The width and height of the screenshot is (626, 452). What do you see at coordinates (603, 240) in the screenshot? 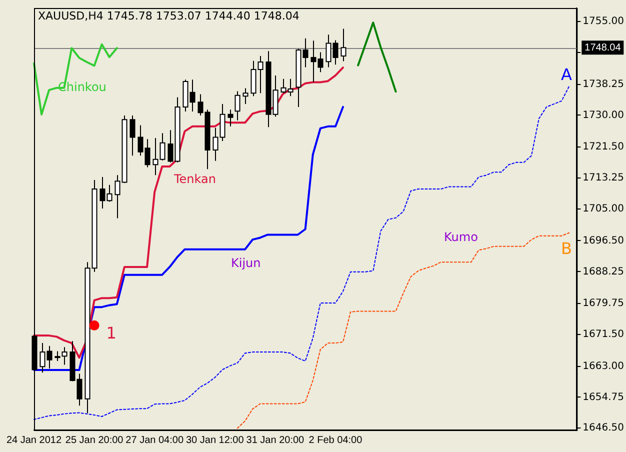
I see `y-tick-label: 1696.50` at bounding box center [603, 240].